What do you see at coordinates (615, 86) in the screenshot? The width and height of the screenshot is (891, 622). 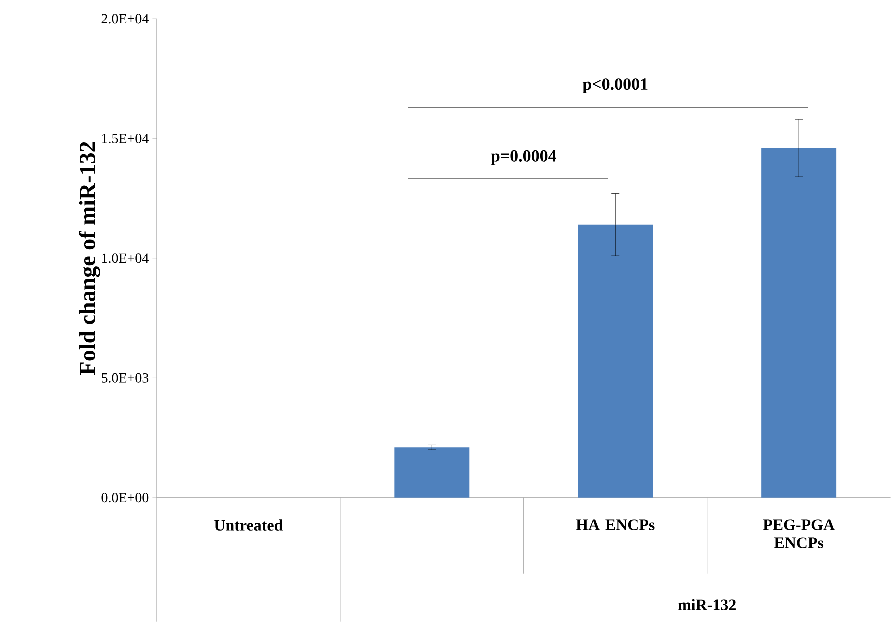 I see `annotation: p<0.0001` at bounding box center [615, 86].